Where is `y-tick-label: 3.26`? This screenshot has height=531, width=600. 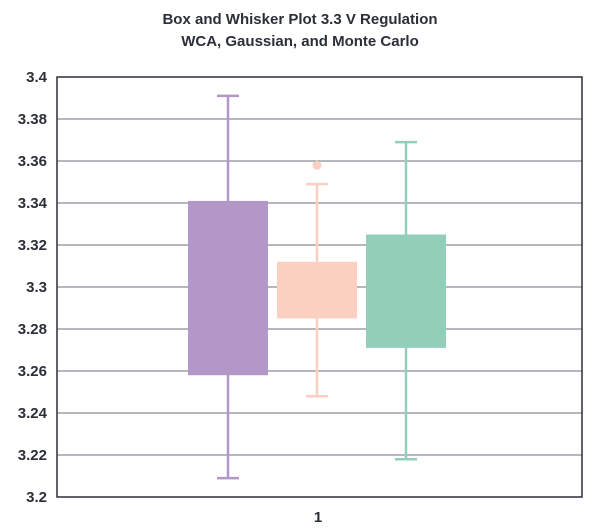
y-tick-label: 3.26 is located at coordinates (32, 371).